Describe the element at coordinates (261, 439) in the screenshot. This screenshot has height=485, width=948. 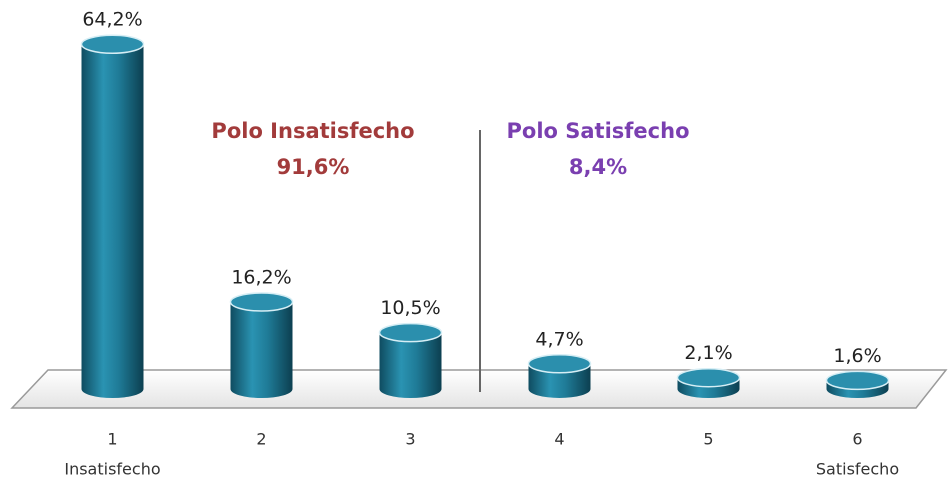
I see `x-tick-label: 2` at that location.